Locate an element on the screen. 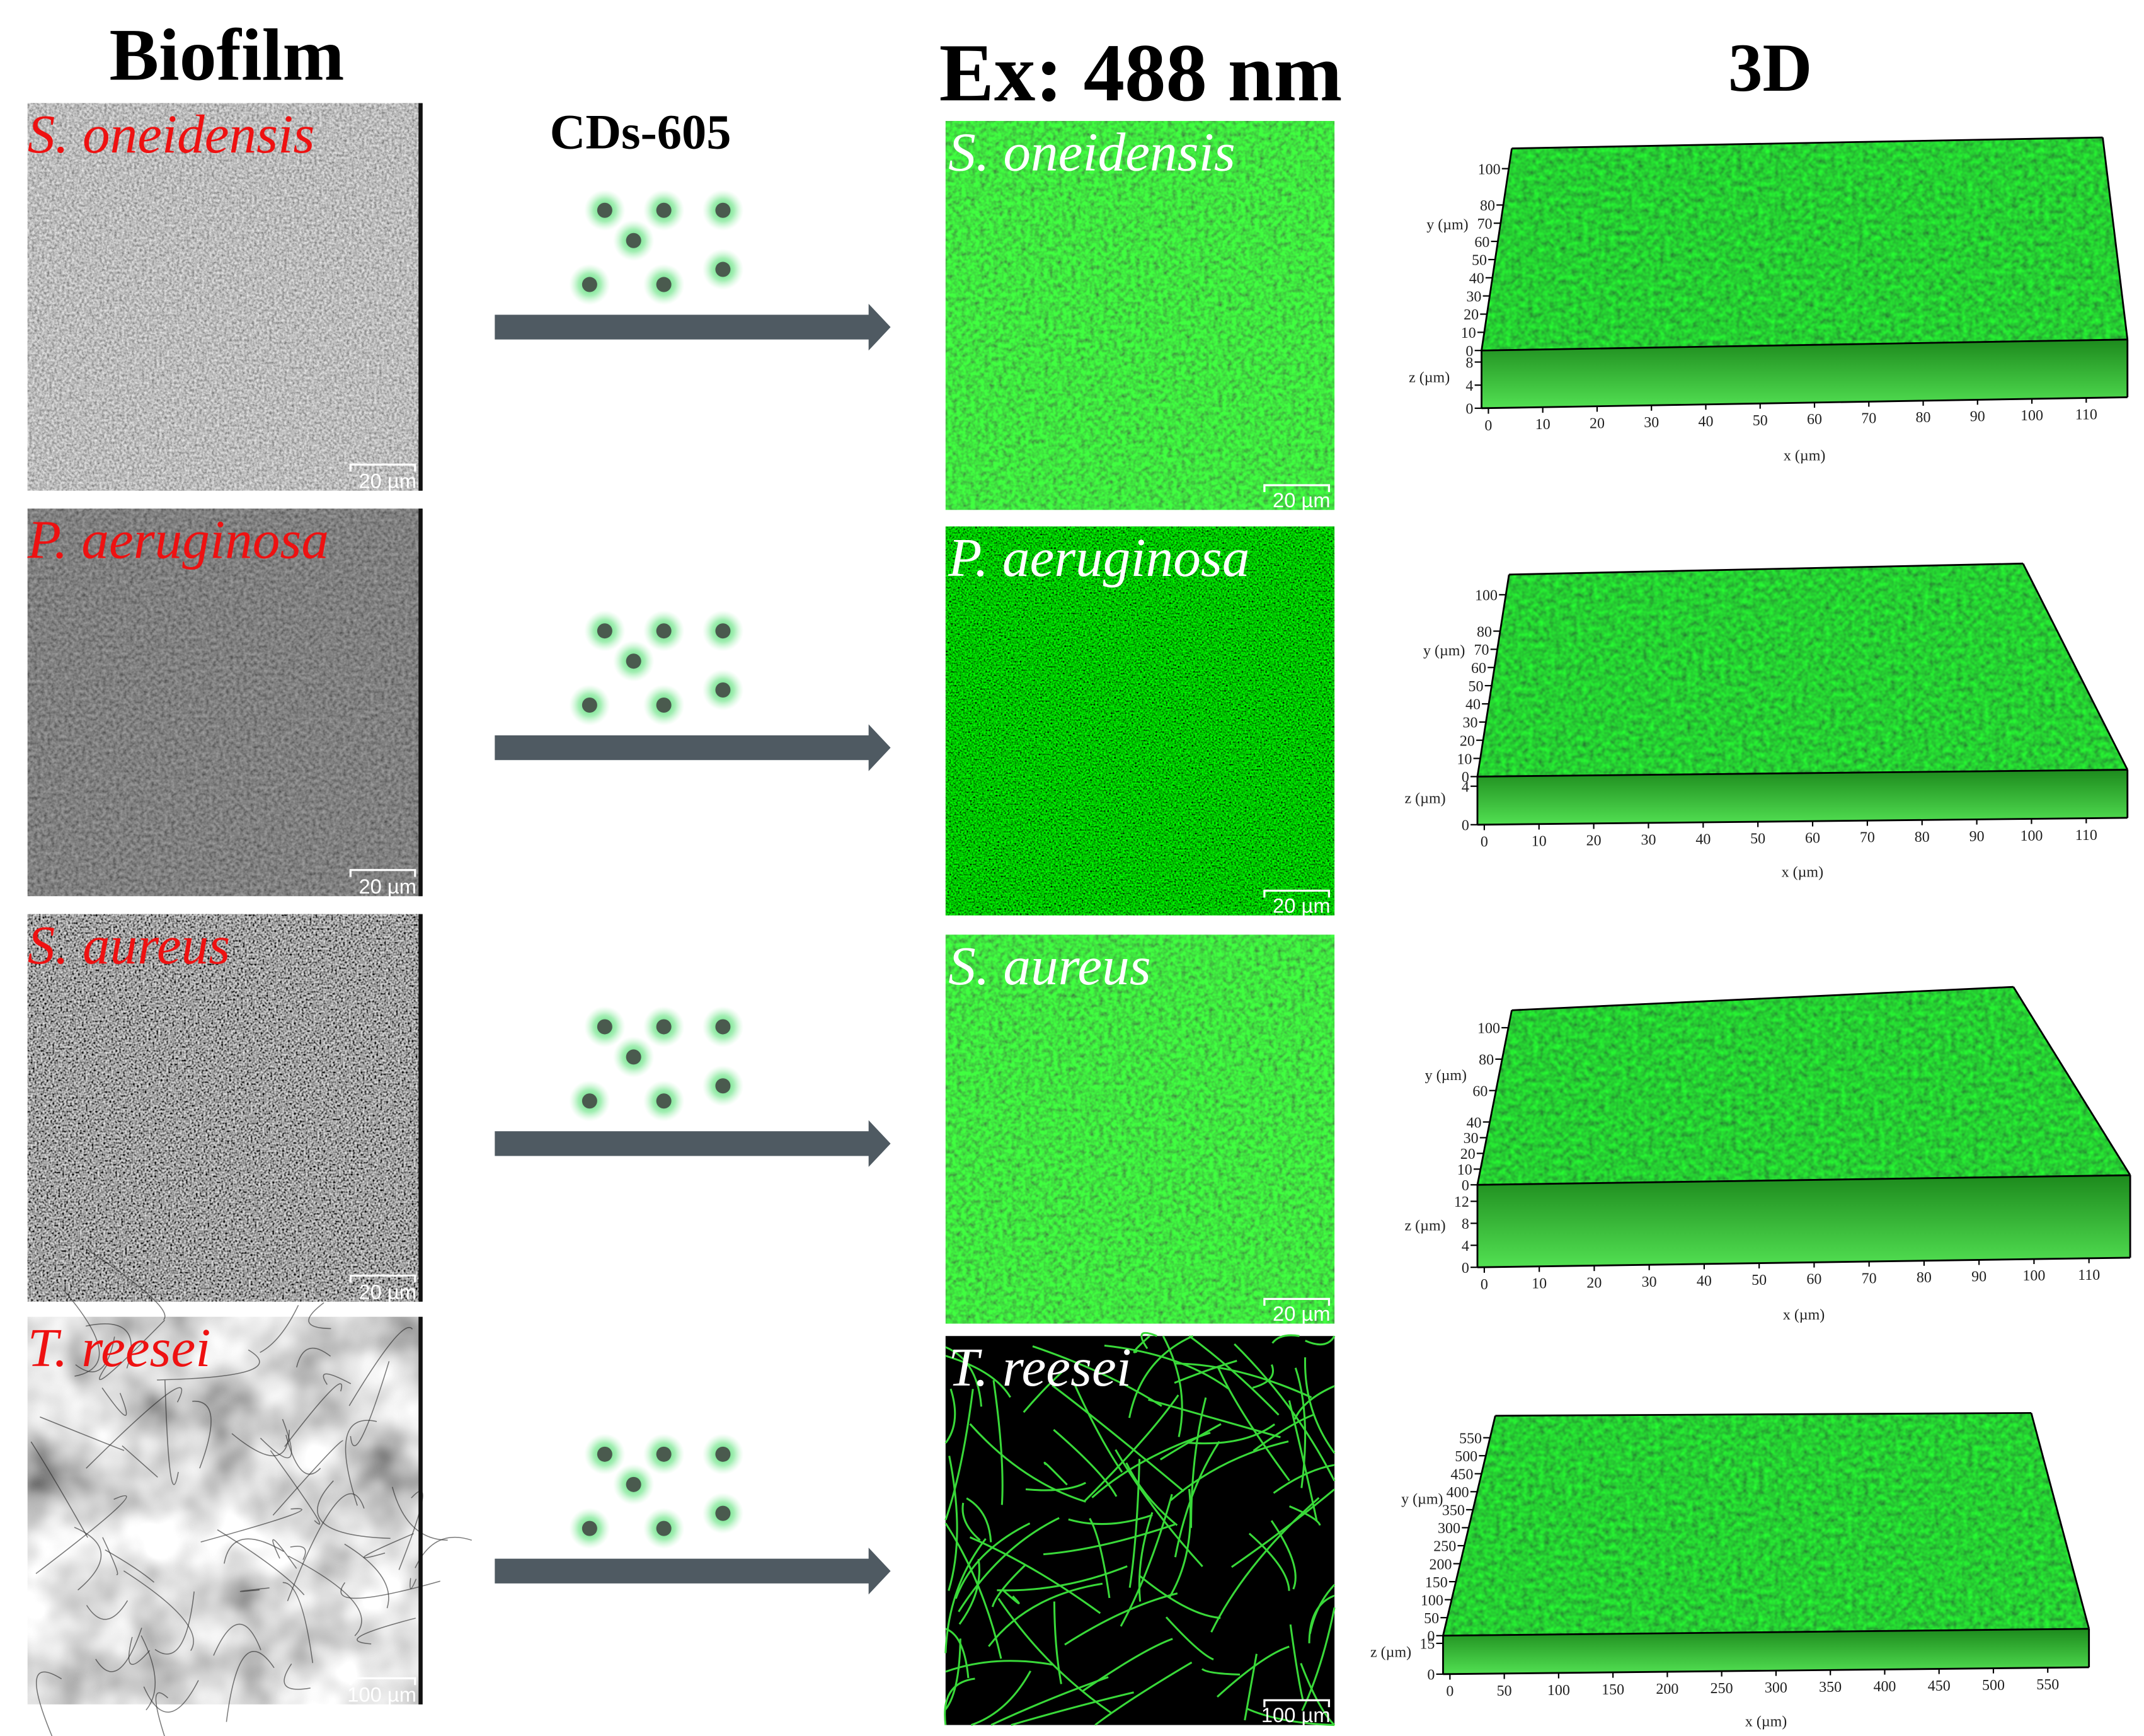  y-tick-label: 300 is located at coordinates (1449, 1528).